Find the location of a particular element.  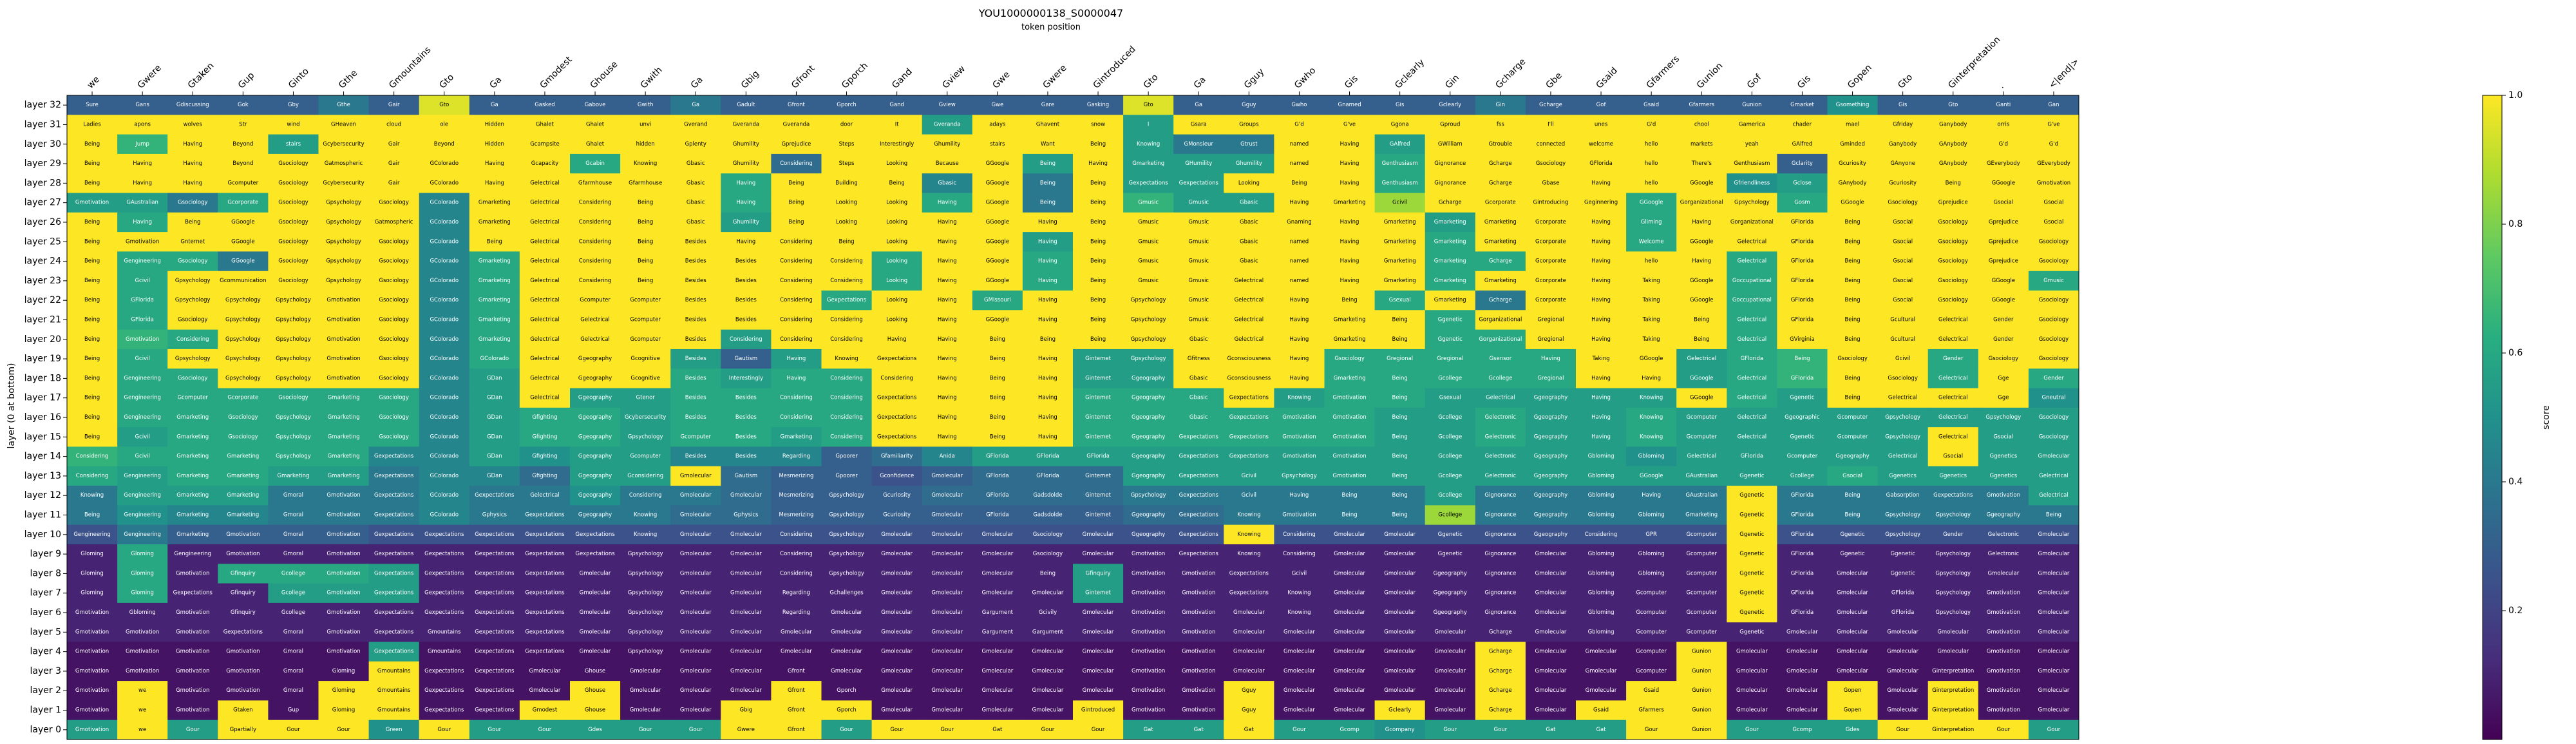

y-tick-label: layer 30 is located at coordinates (42, 144).